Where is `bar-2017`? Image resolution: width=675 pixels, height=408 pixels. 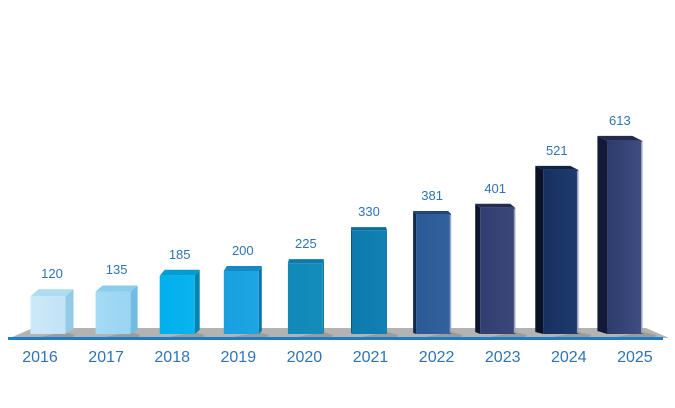 bar-2017 is located at coordinates (117, 311).